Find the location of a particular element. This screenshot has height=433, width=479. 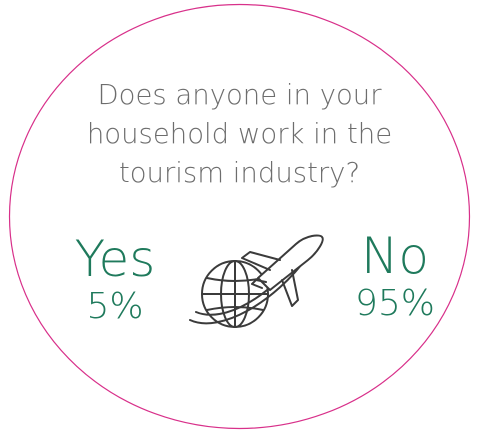

no-label: No is located at coordinates (395, 256).